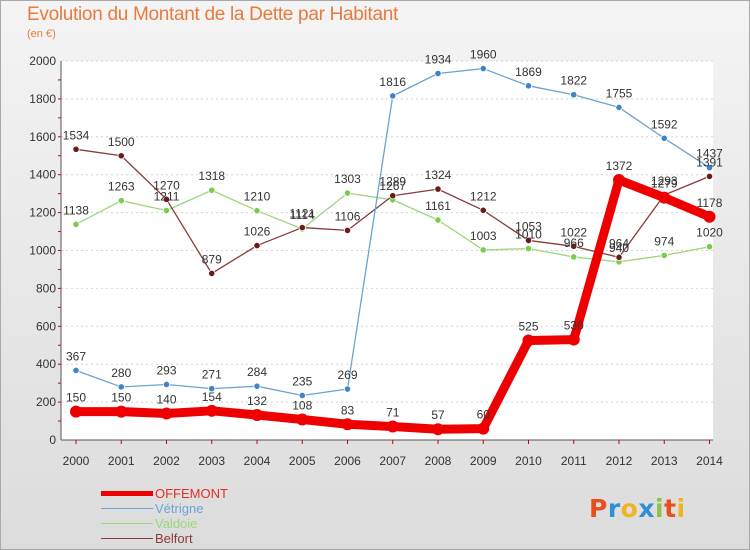 The image size is (750, 550). Describe the element at coordinates (484, 415) in the screenshot. I see `data-label: 60` at that location.